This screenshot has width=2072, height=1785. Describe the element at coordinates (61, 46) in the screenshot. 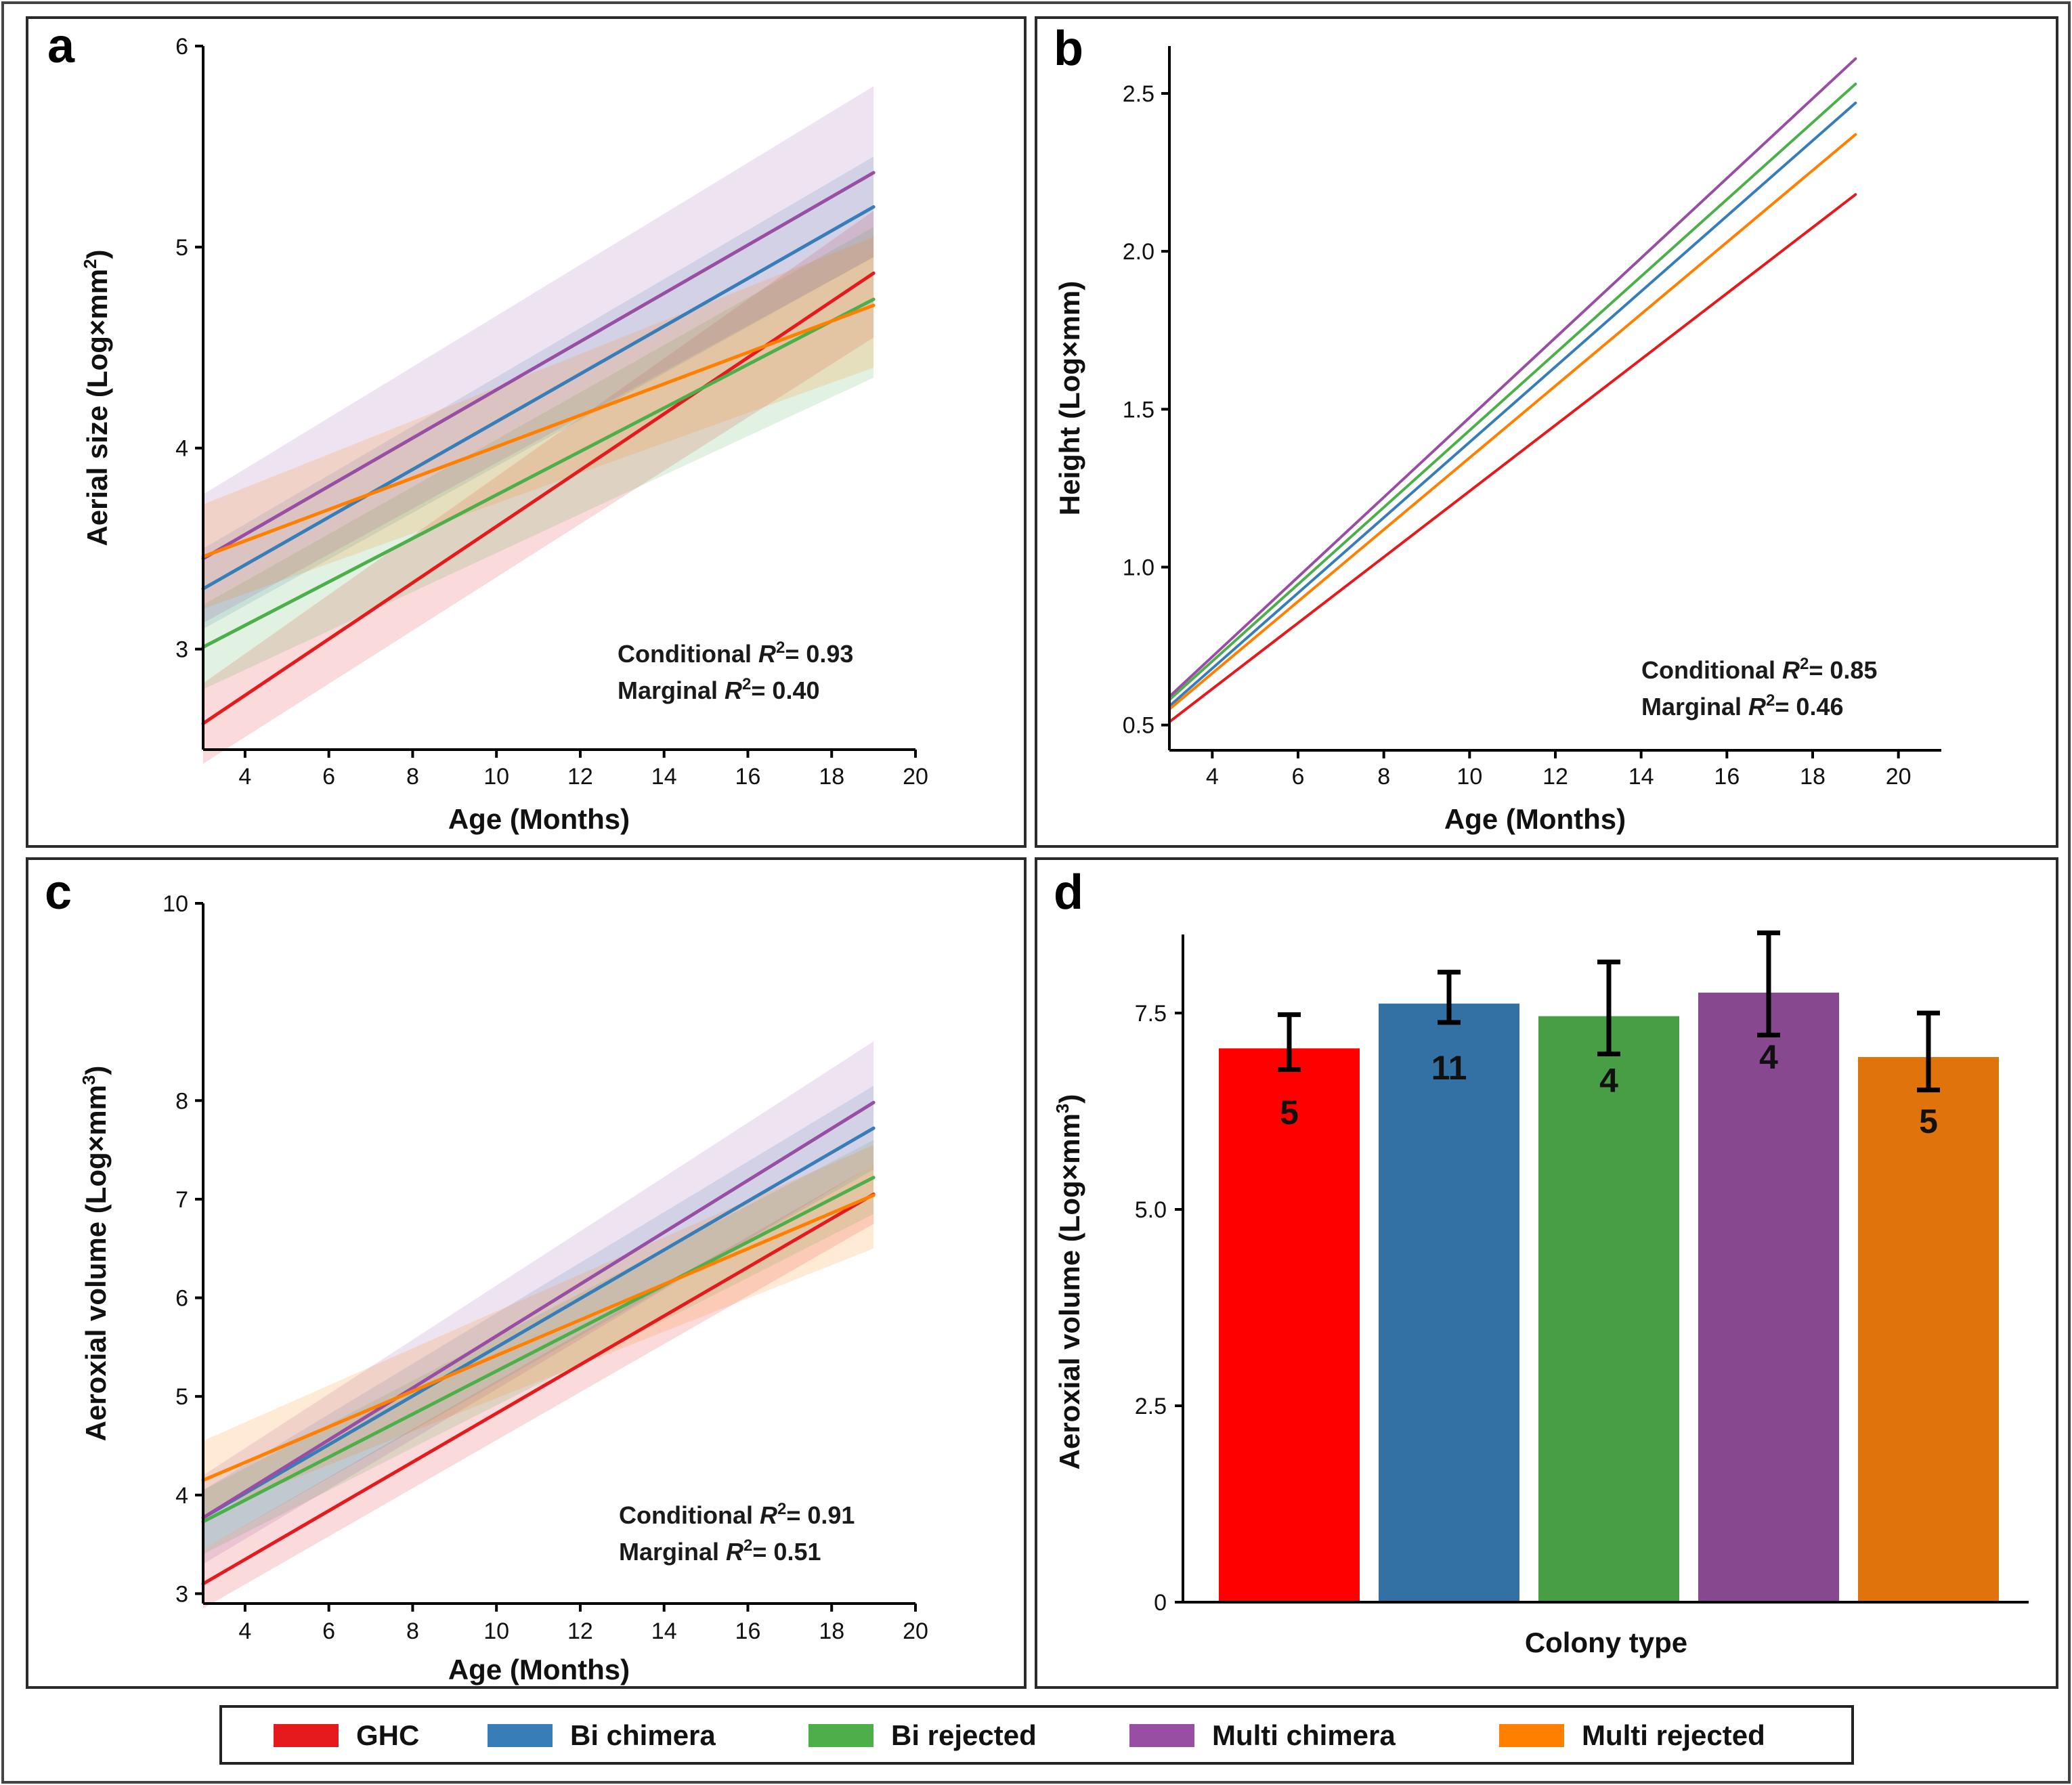

I see `panel-a-letter: a` at that location.